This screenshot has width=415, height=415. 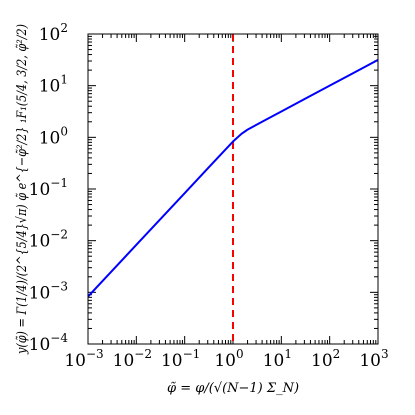 What do you see at coordinates (180, 359) in the screenshot?
I see `x-tick-label: 10⁻¹` at bounding box center [180, 359].